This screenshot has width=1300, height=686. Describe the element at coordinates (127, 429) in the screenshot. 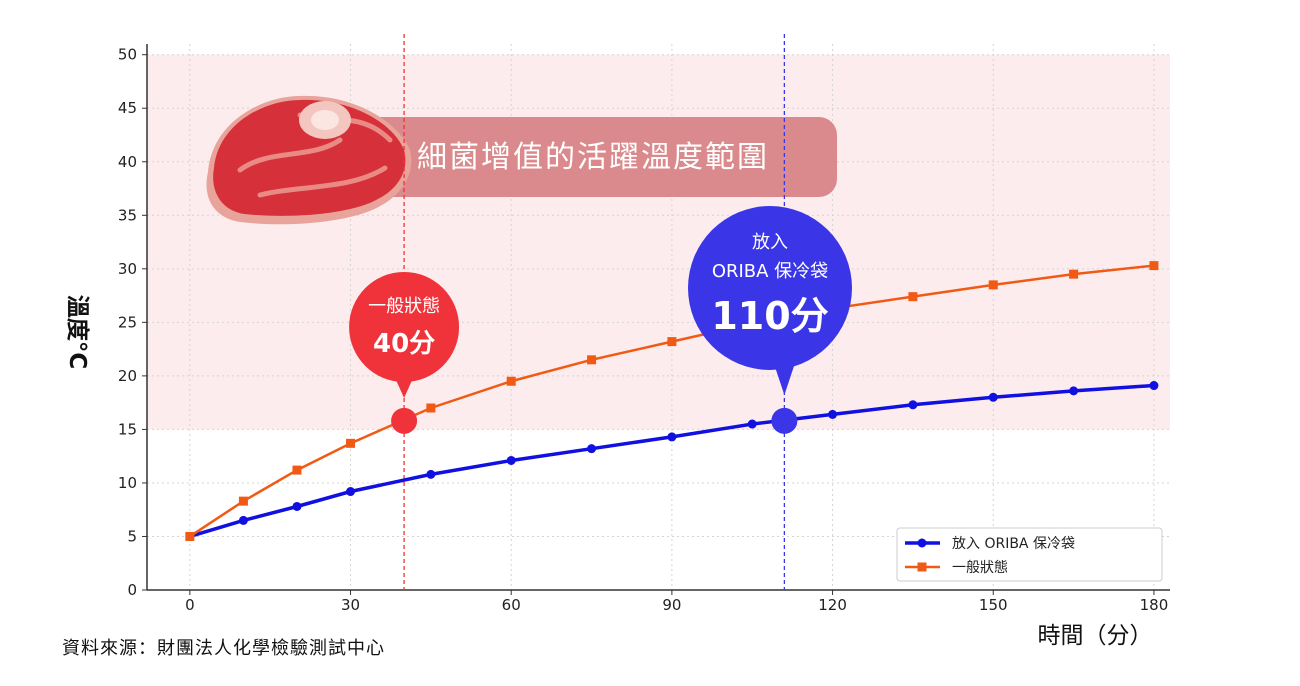

I see `y-tick-label: 15` at that location.